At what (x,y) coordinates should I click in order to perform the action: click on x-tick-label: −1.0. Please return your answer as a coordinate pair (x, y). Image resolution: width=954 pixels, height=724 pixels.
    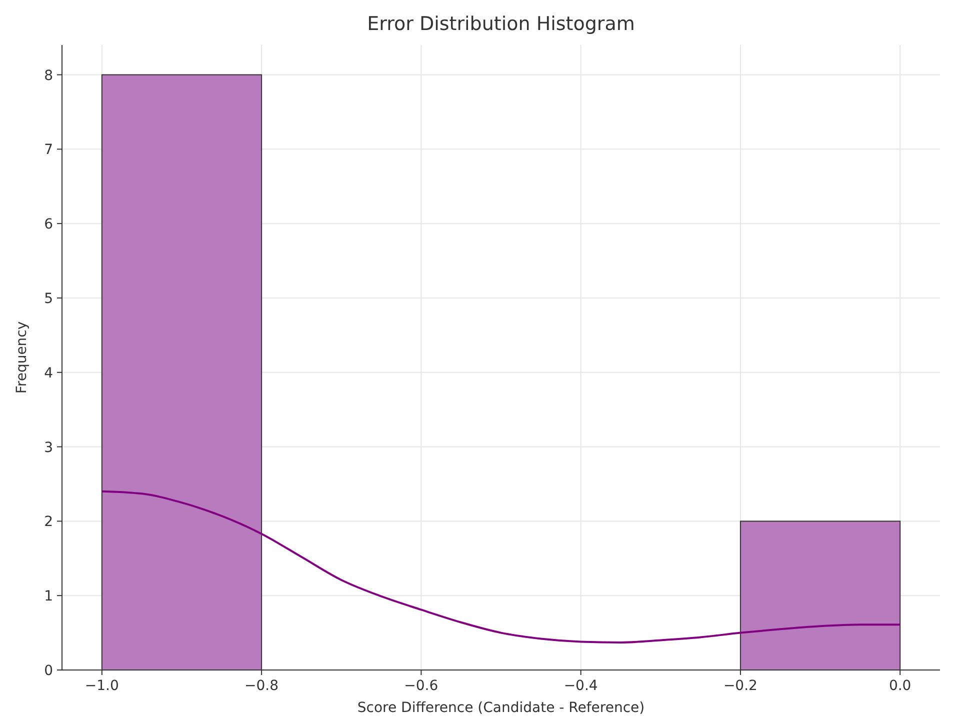
    Looking at the image, I should click on (101, 686).